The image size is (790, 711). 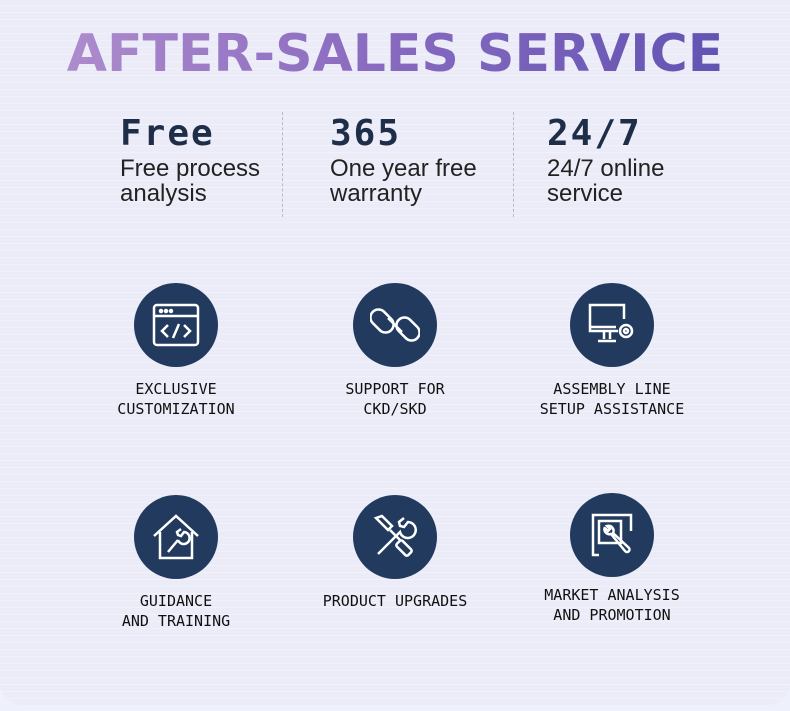 What do you see at coordinates (190, 168) in the screenshot?
I see `stat-desc-line: Free process` at bounding box center [190, 168].